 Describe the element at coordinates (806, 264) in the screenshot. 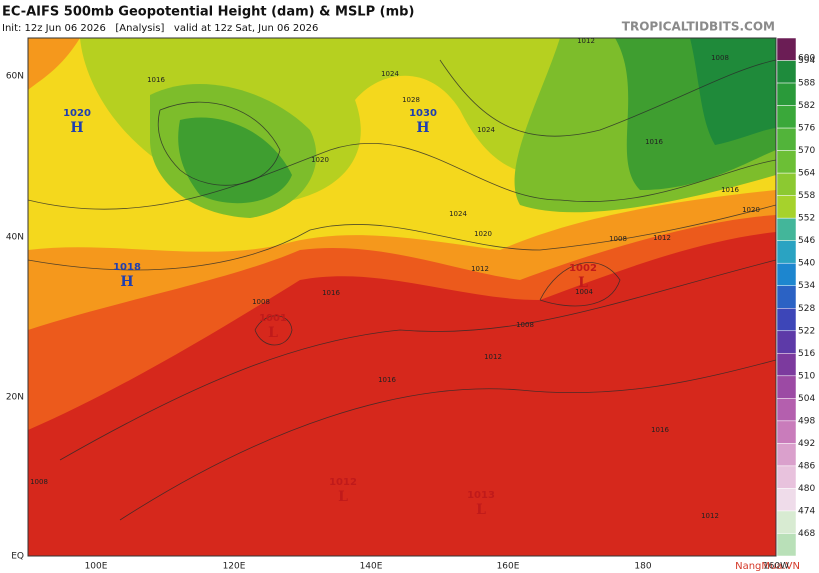

I see `colorbar-label: 540` at that location.